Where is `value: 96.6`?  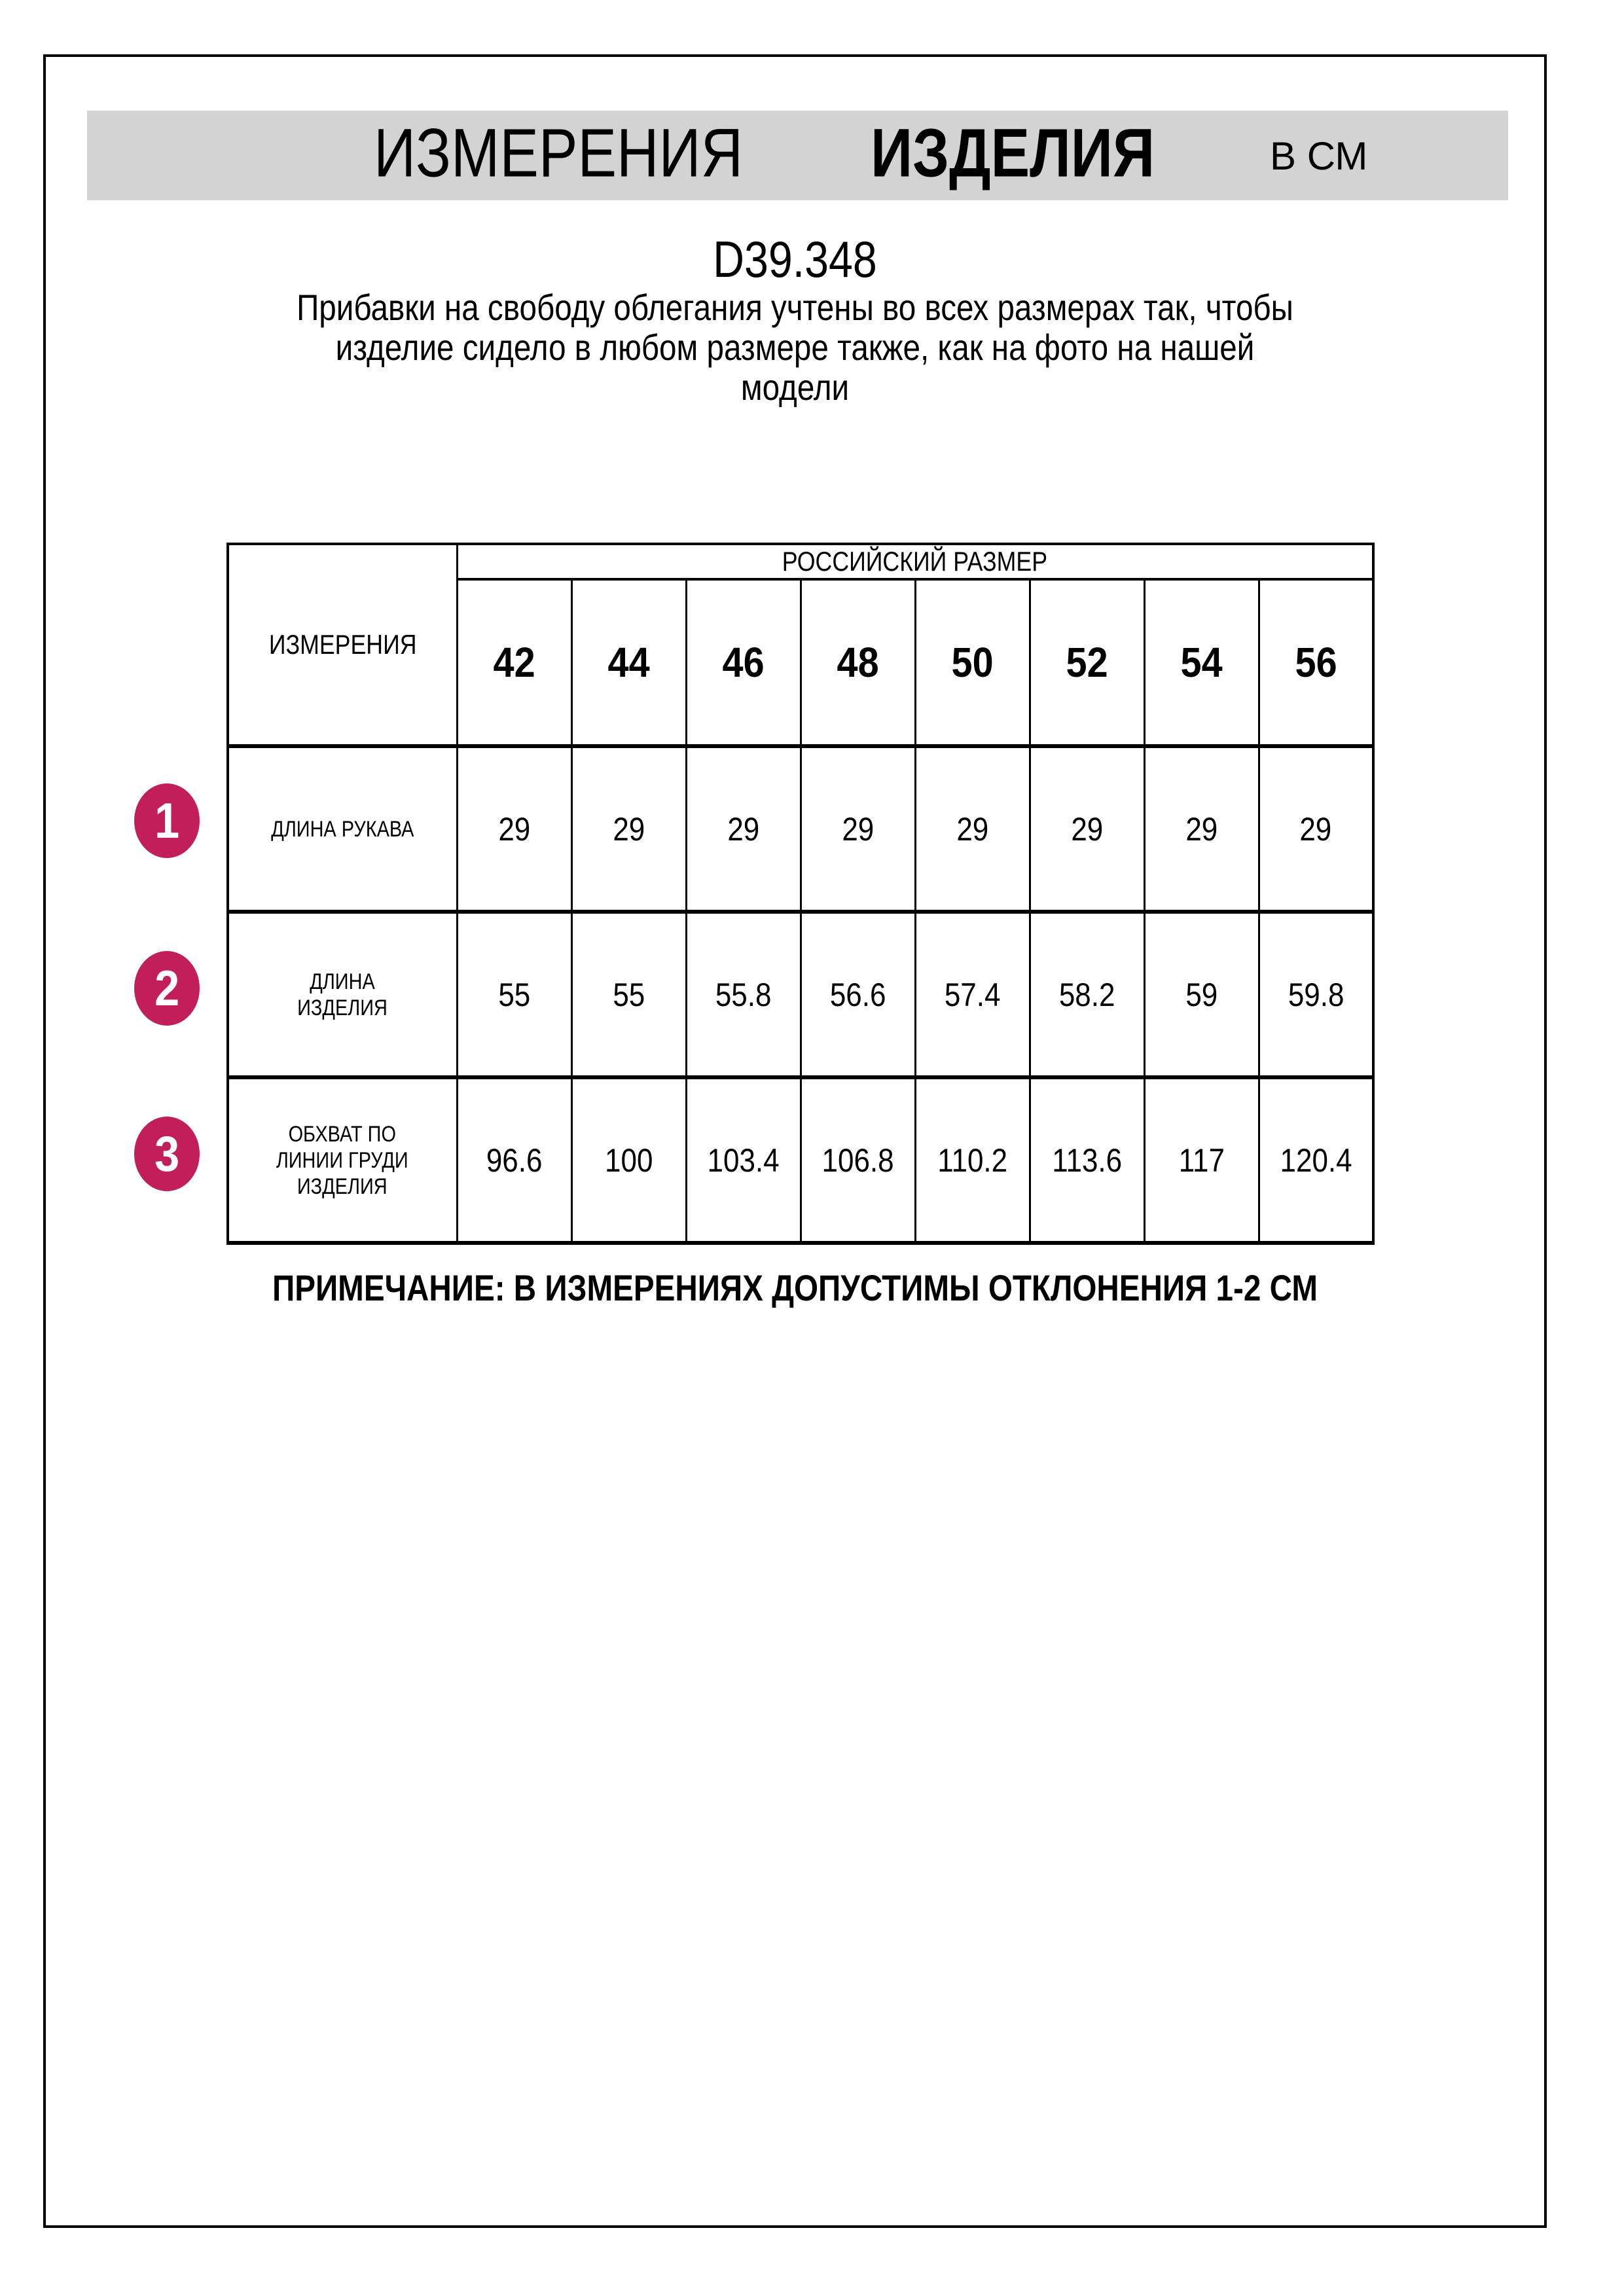
value: 96.6 is located at coordinates (514, 1160).